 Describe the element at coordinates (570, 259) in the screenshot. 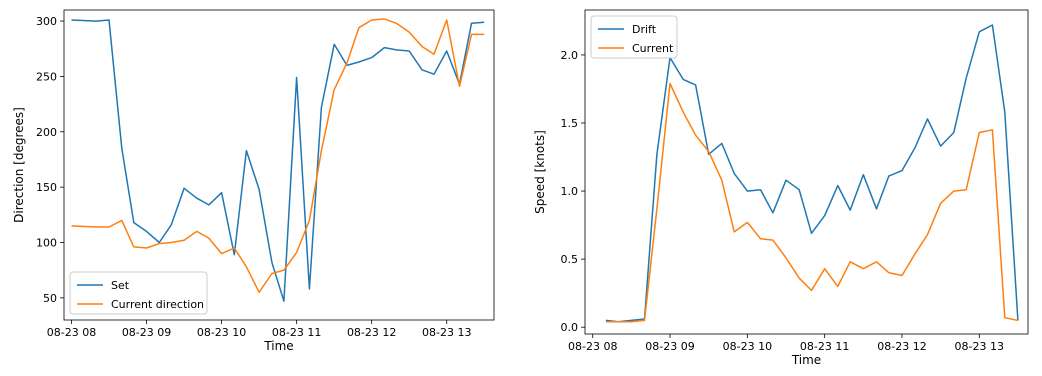

I see `y-tick-label: 0.5` at that location.